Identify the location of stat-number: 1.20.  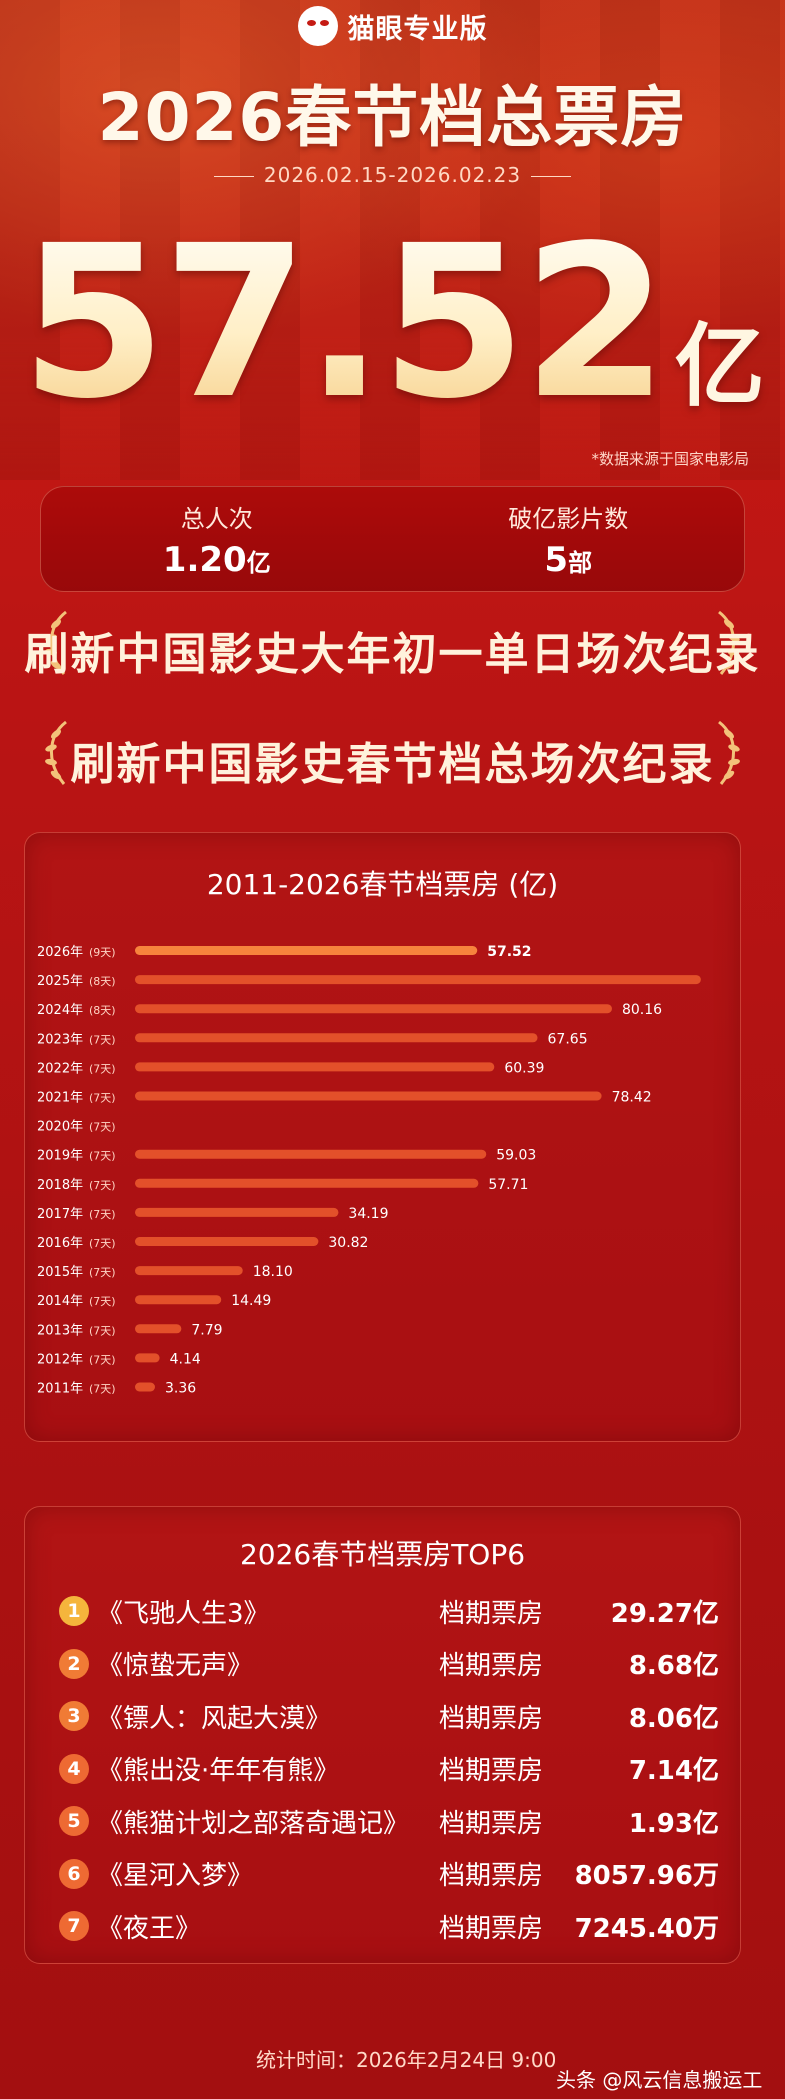
(204, 560).